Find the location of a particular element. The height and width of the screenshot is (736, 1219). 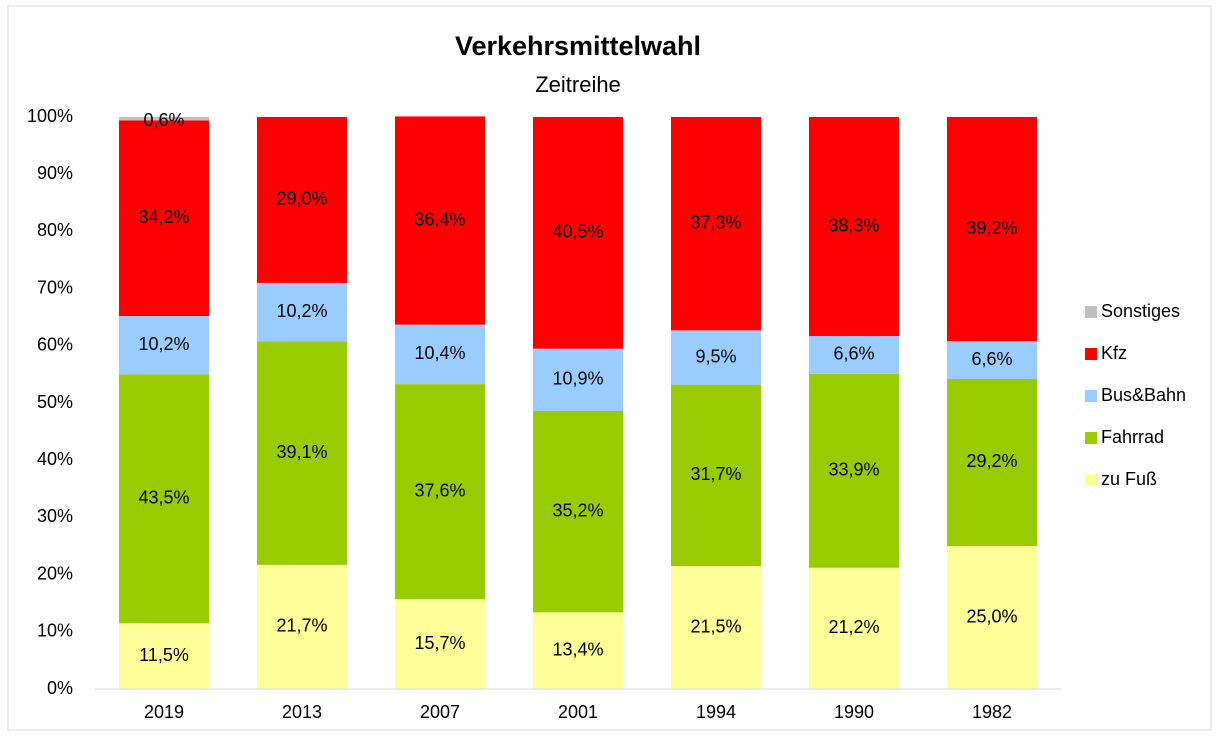

data-label: 31,7% is located at coordinates (715, 474).